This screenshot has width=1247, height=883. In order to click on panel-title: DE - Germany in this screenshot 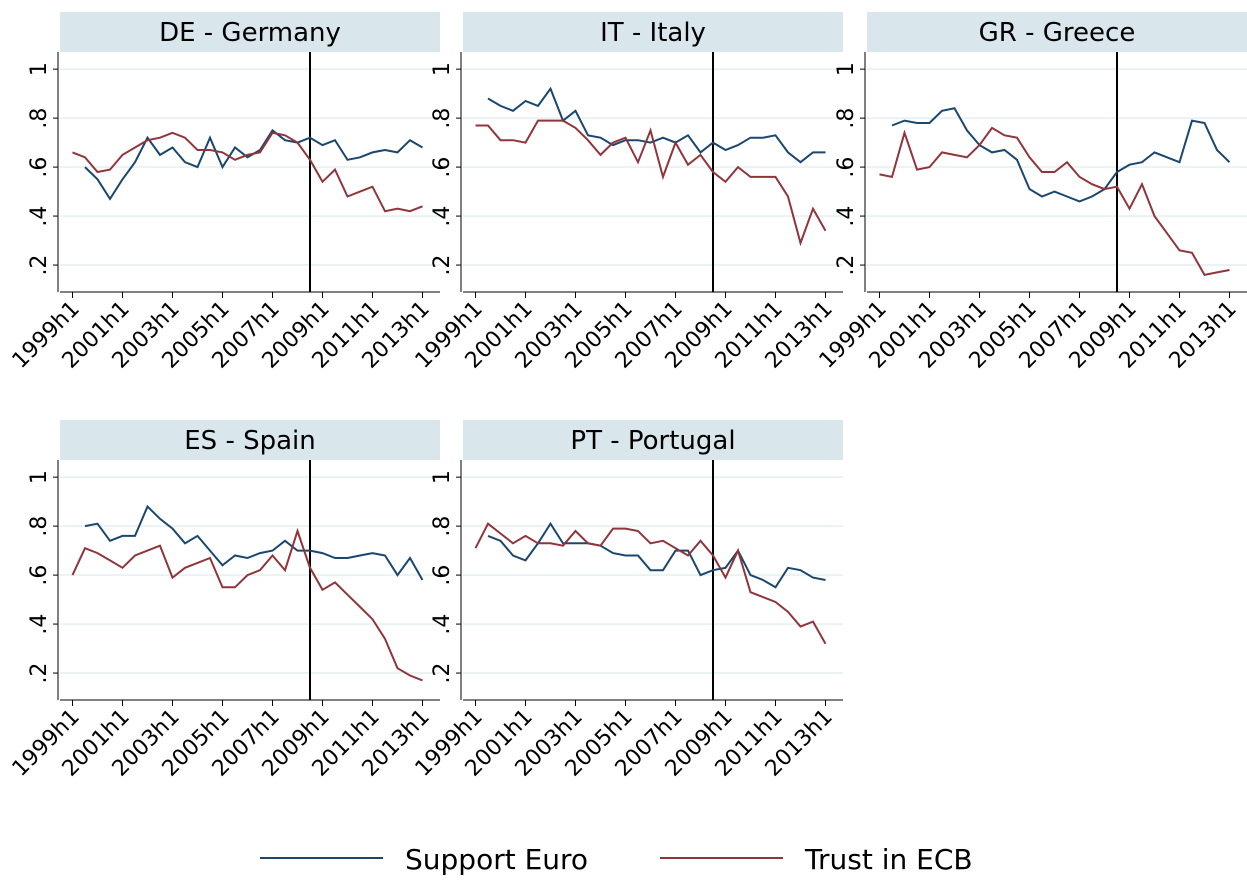, I will do `click(250, 33)`.